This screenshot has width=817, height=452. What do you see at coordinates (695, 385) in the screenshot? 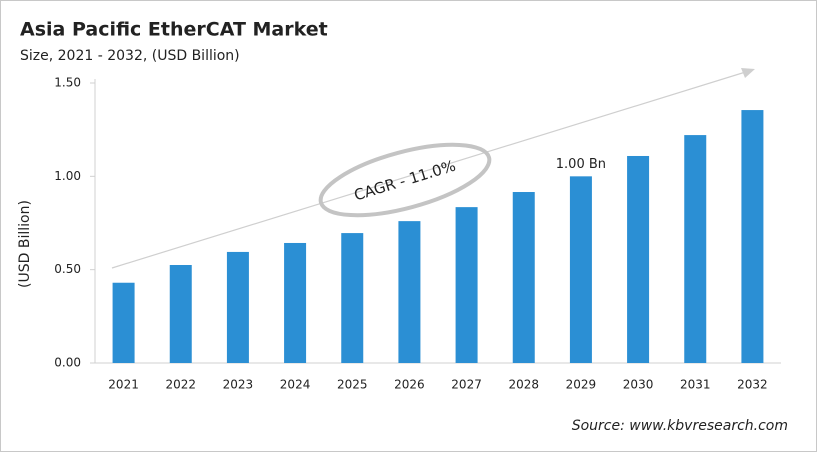
I see `x-tick-label: 2031` at bounding box center [695, 385].